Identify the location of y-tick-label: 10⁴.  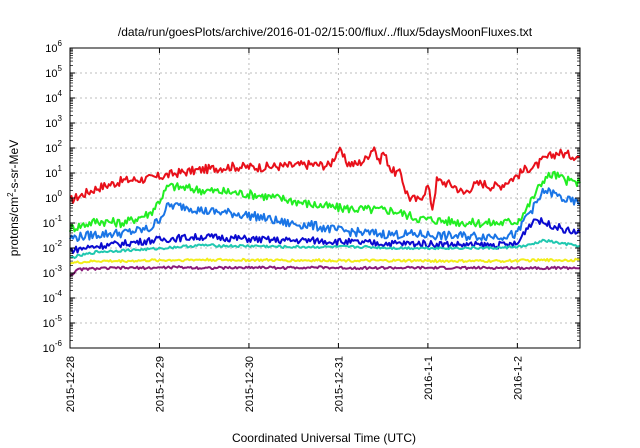
(53, 97).